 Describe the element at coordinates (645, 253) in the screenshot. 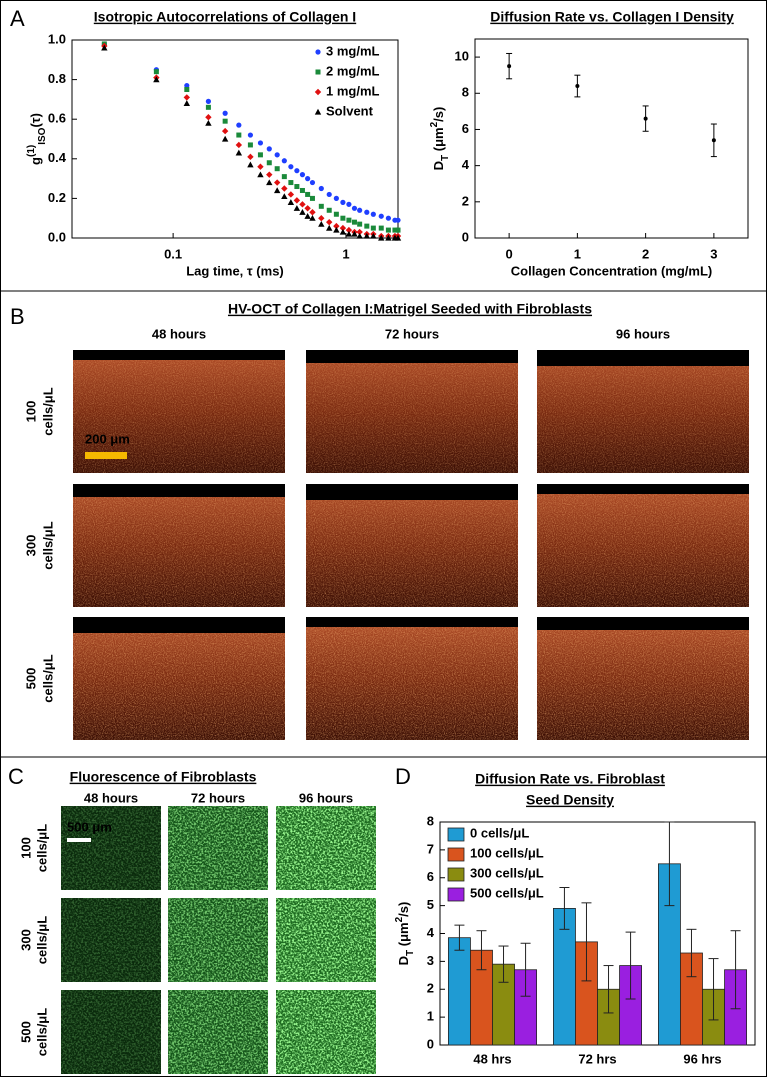

I see `x-tick-label: 2` at that location.